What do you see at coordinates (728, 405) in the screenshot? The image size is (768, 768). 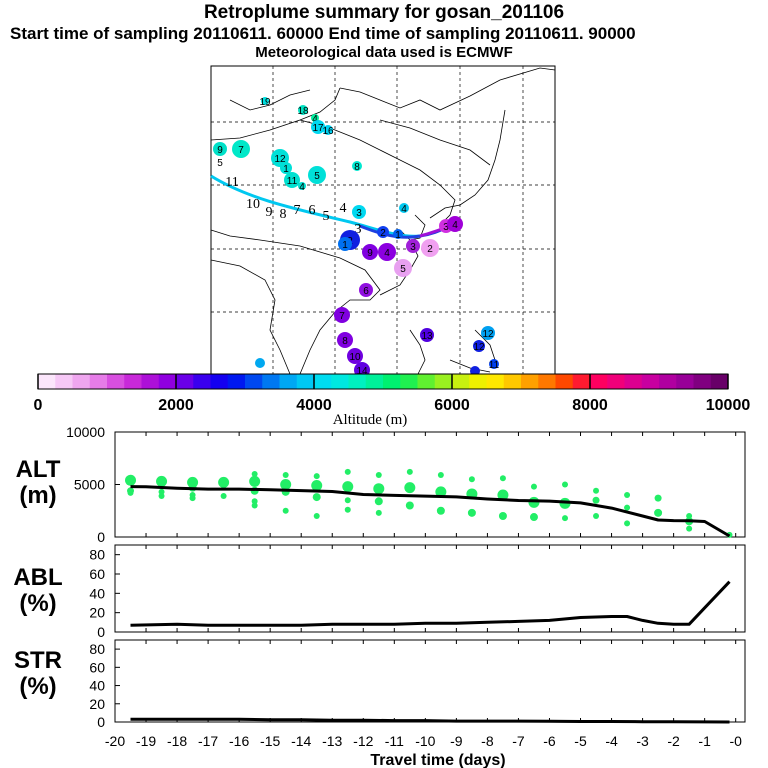 I see `colorbar-tick-label-5: 10000` at bounding box center [728, 405].